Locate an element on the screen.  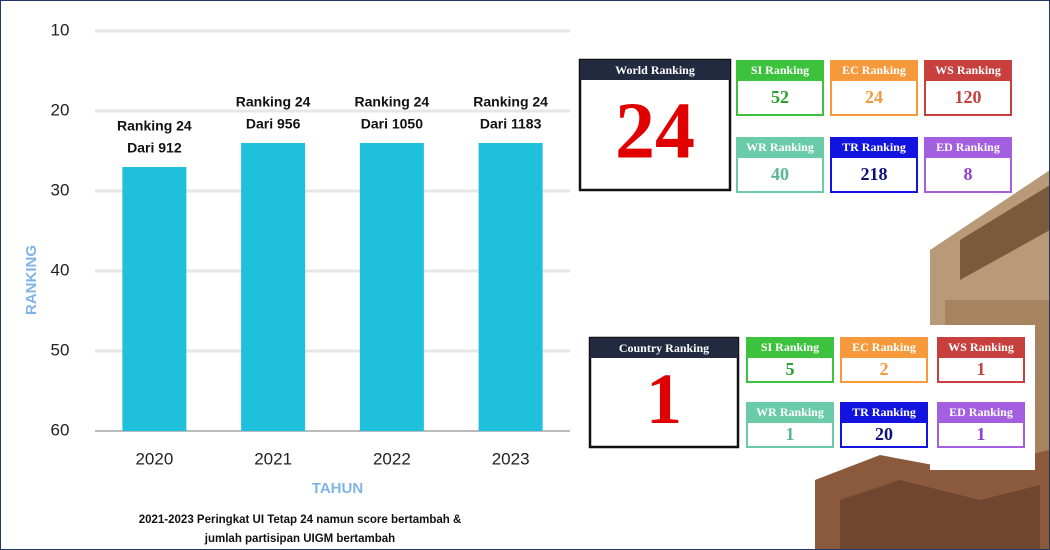
ranking-title: World Ranking is located at coordinates (655, 70).